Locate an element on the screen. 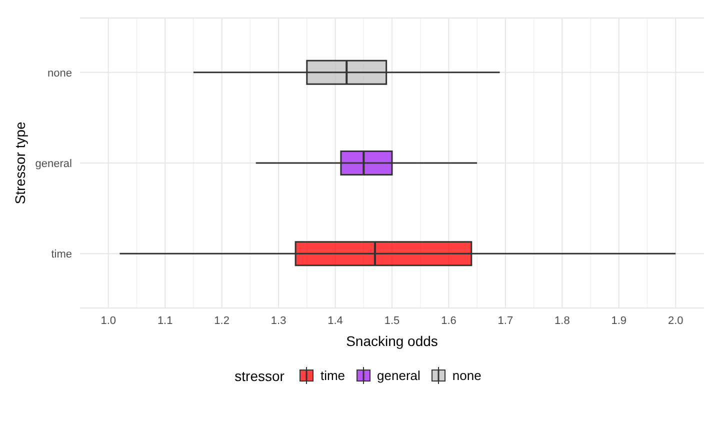  x-tick-label: 1.7 is located at coordinates (506, 320).